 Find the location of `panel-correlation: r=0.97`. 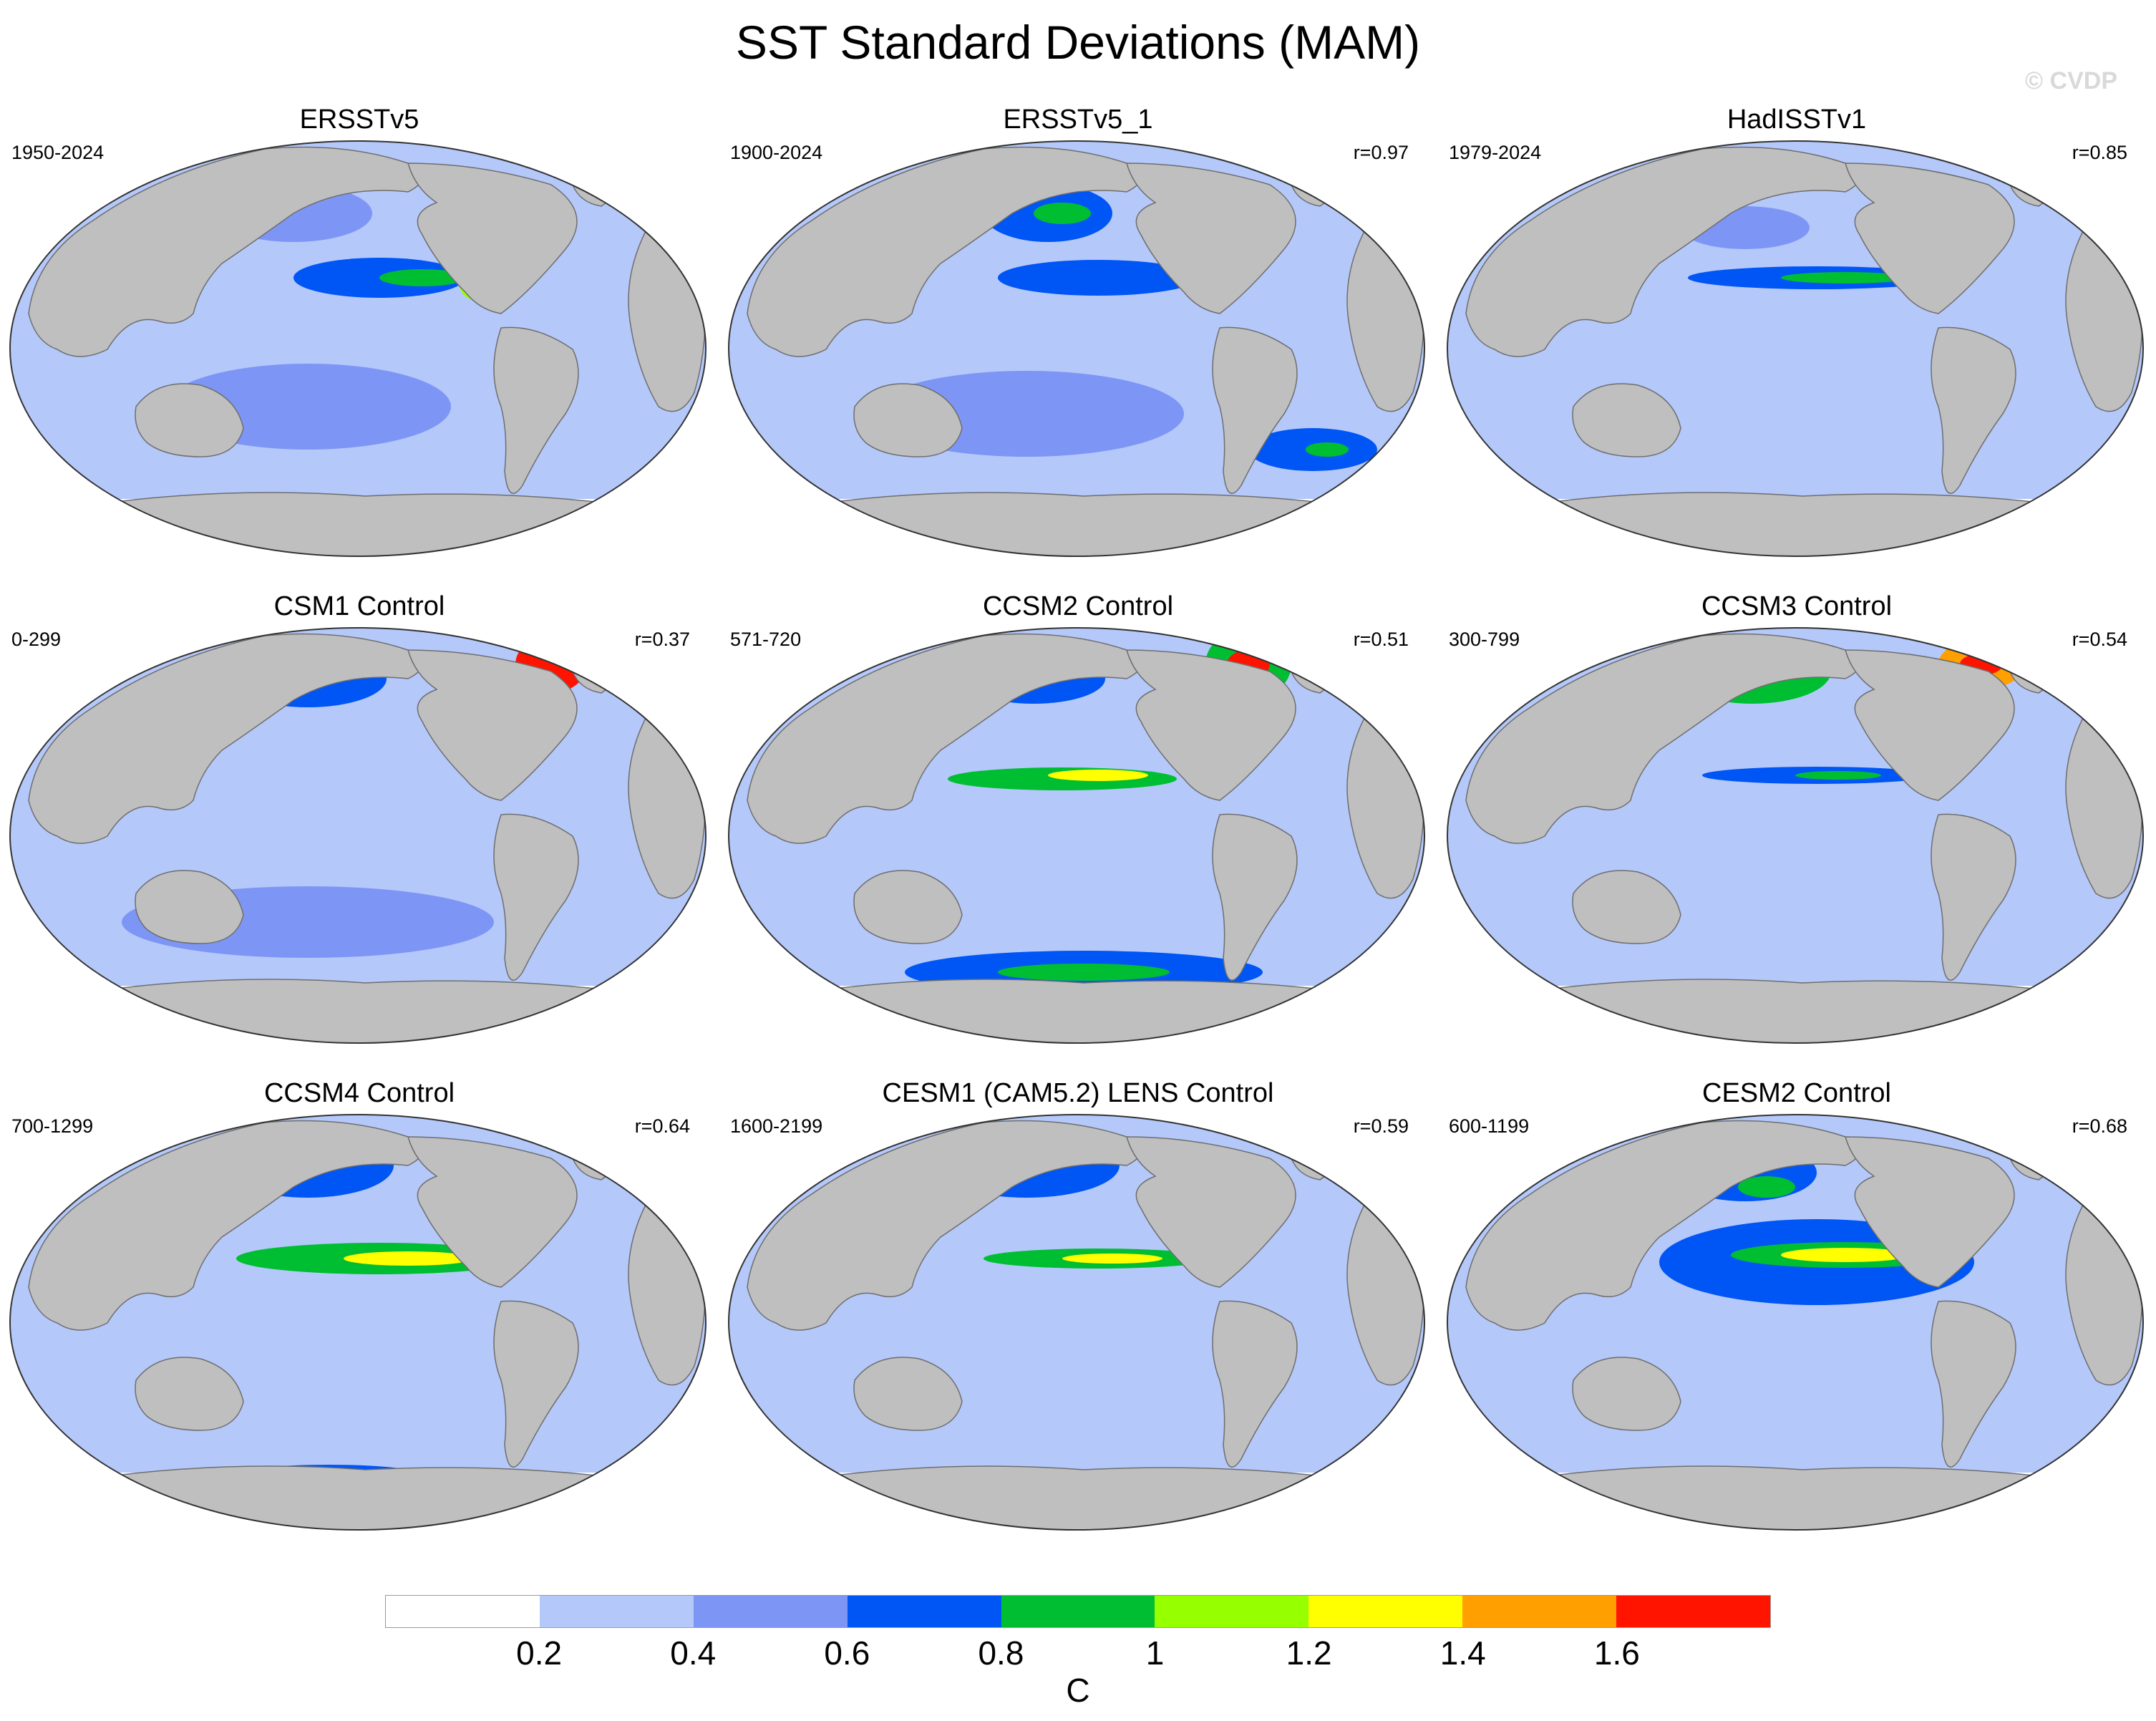

panel-correlation: r=0.97 is located at coordinates (1381, 152).